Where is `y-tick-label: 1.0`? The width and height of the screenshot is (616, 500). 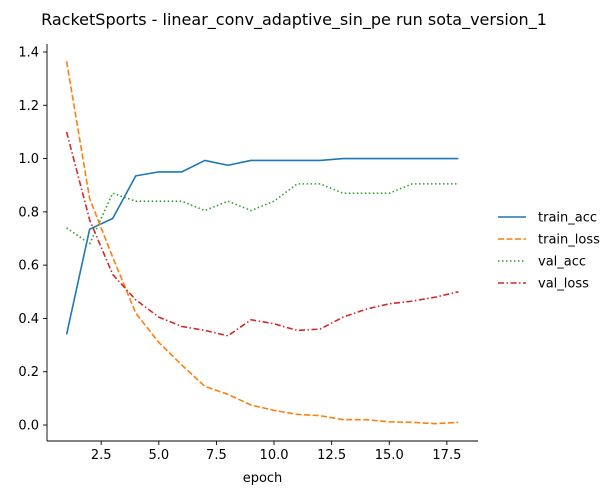 y-tick-label: 1.0 is located at coordinates (28, 159).